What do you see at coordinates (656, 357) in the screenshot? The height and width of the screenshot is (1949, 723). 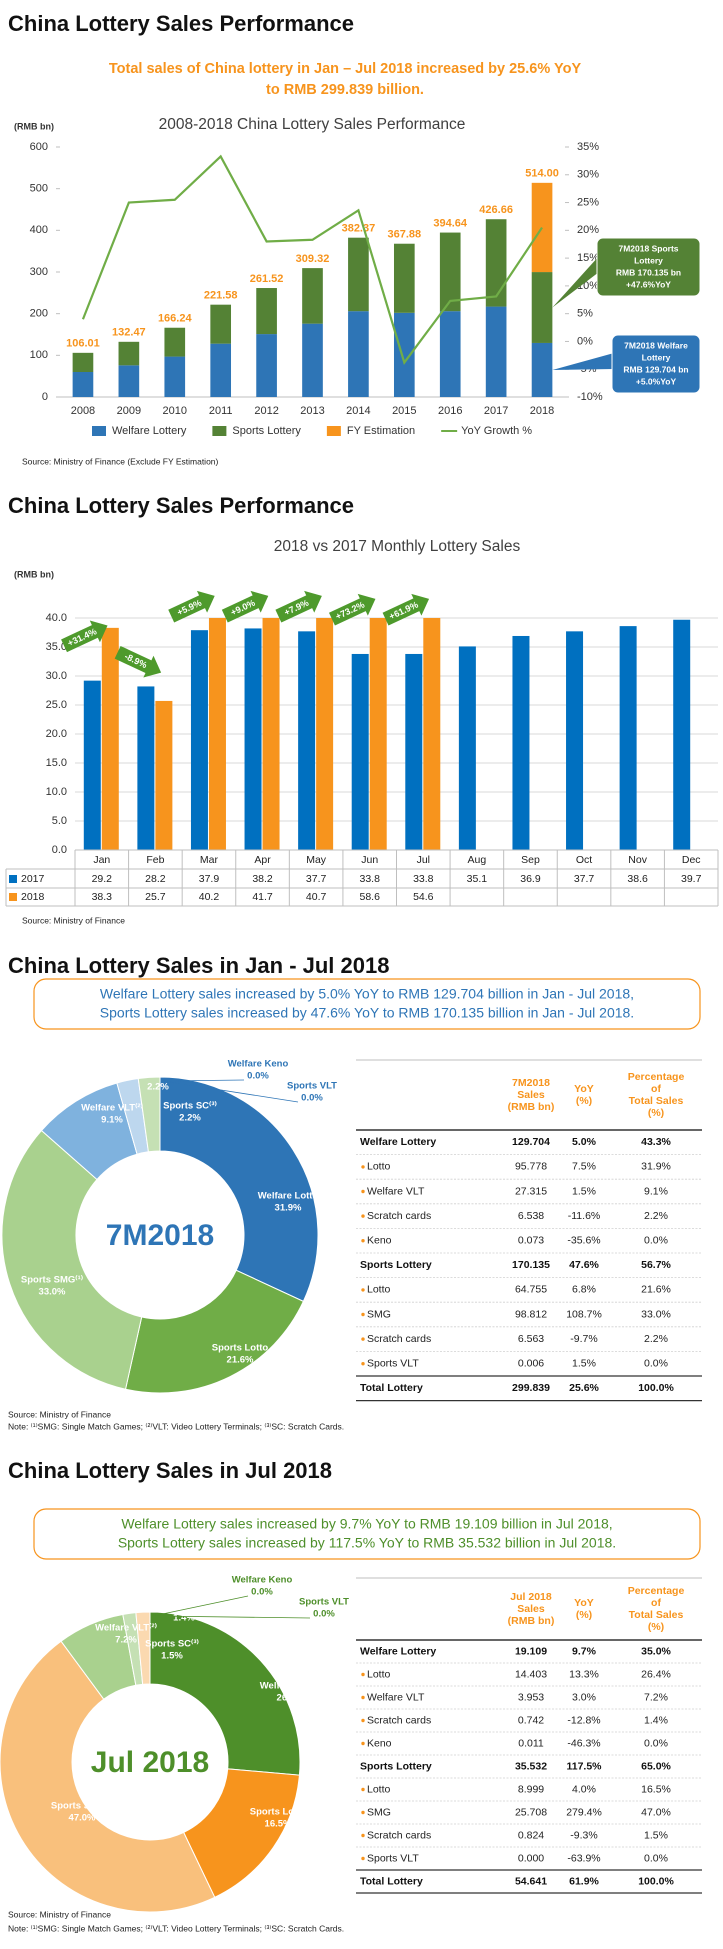 I see `callout-text: Lottery` at bounding box center [656, 357].